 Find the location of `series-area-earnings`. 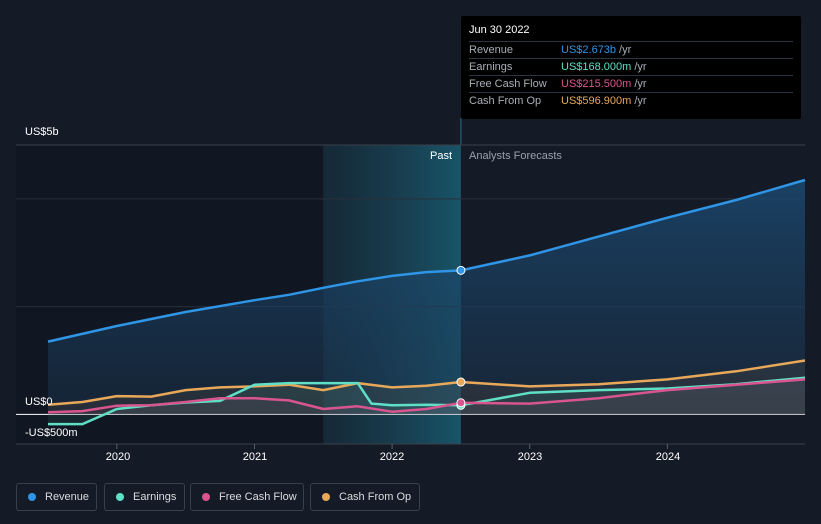

series-area-earnings is located at coordinates (426, 401).